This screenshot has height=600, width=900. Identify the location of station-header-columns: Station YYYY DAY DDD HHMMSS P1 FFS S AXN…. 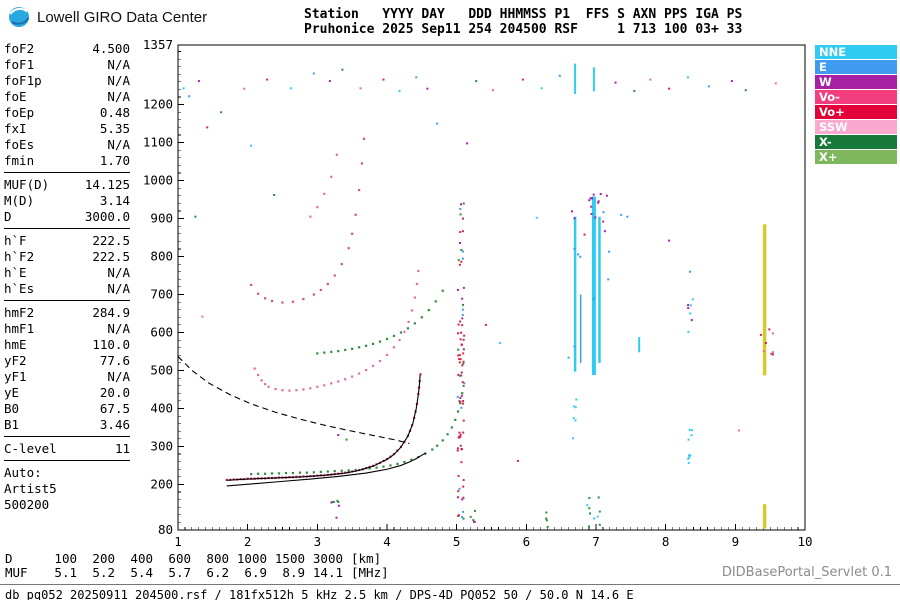
(523, 14).